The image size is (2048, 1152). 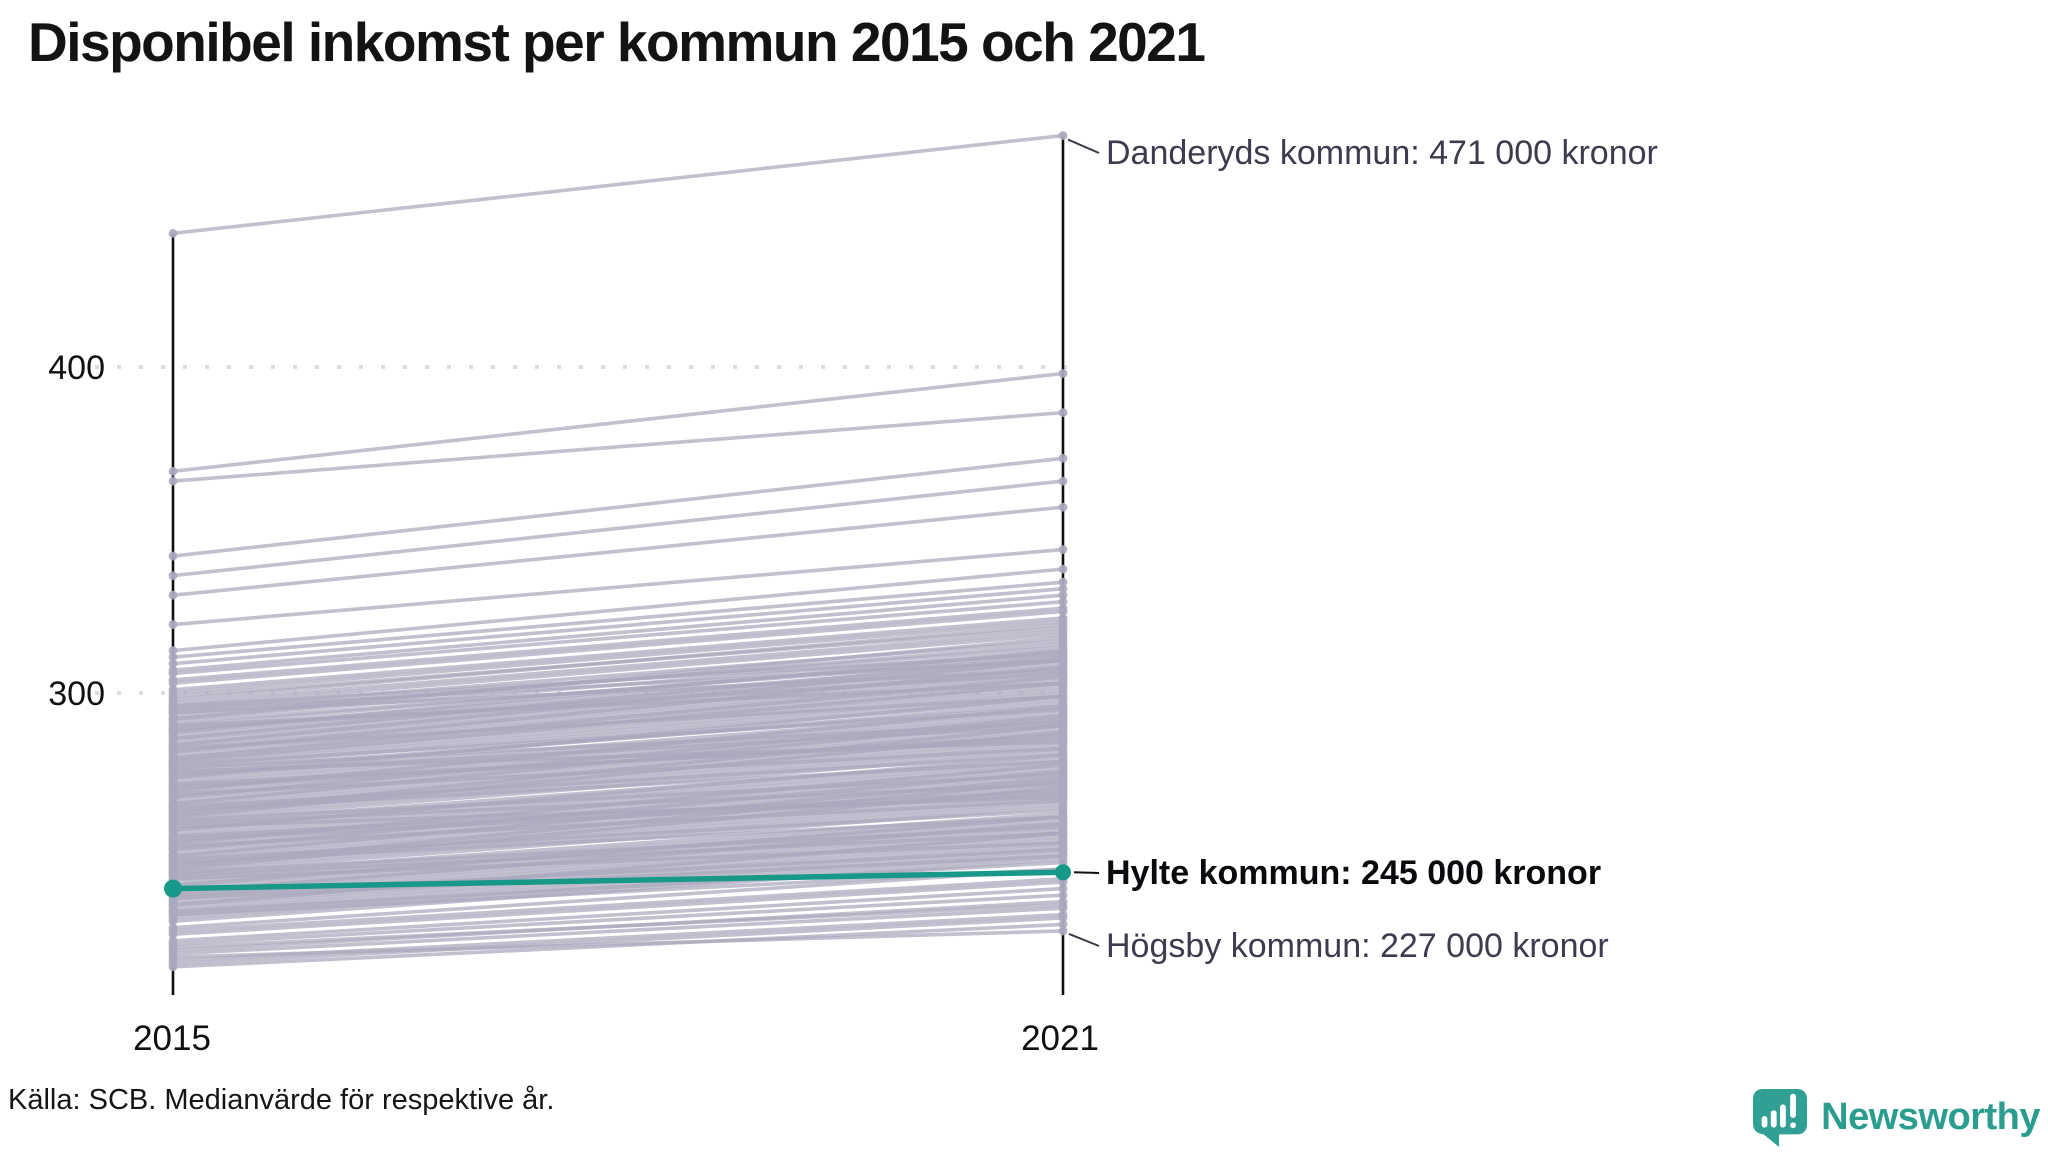 I want to click on slope-line-danderyds, so click(x=618, y=184).